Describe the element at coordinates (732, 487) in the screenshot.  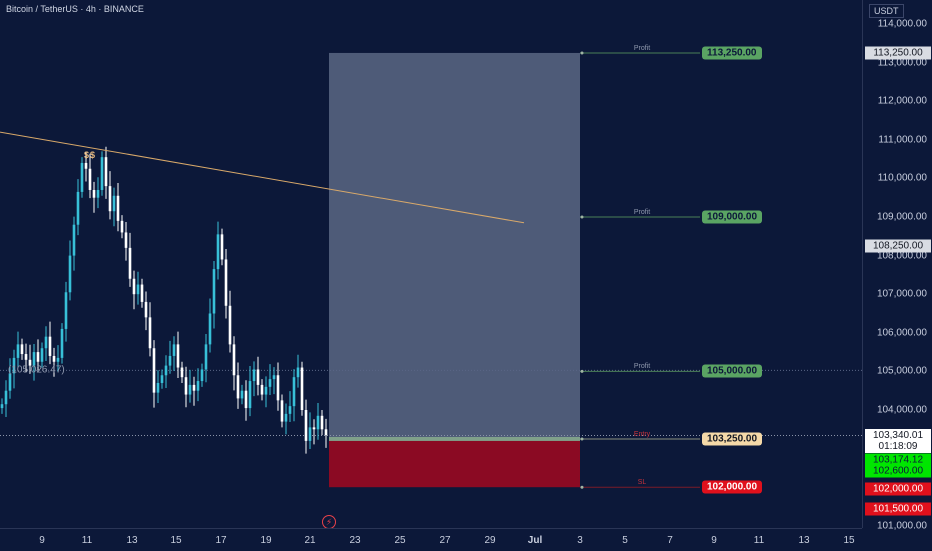
I see `level-price-label-4: 102,000.00` at that location.